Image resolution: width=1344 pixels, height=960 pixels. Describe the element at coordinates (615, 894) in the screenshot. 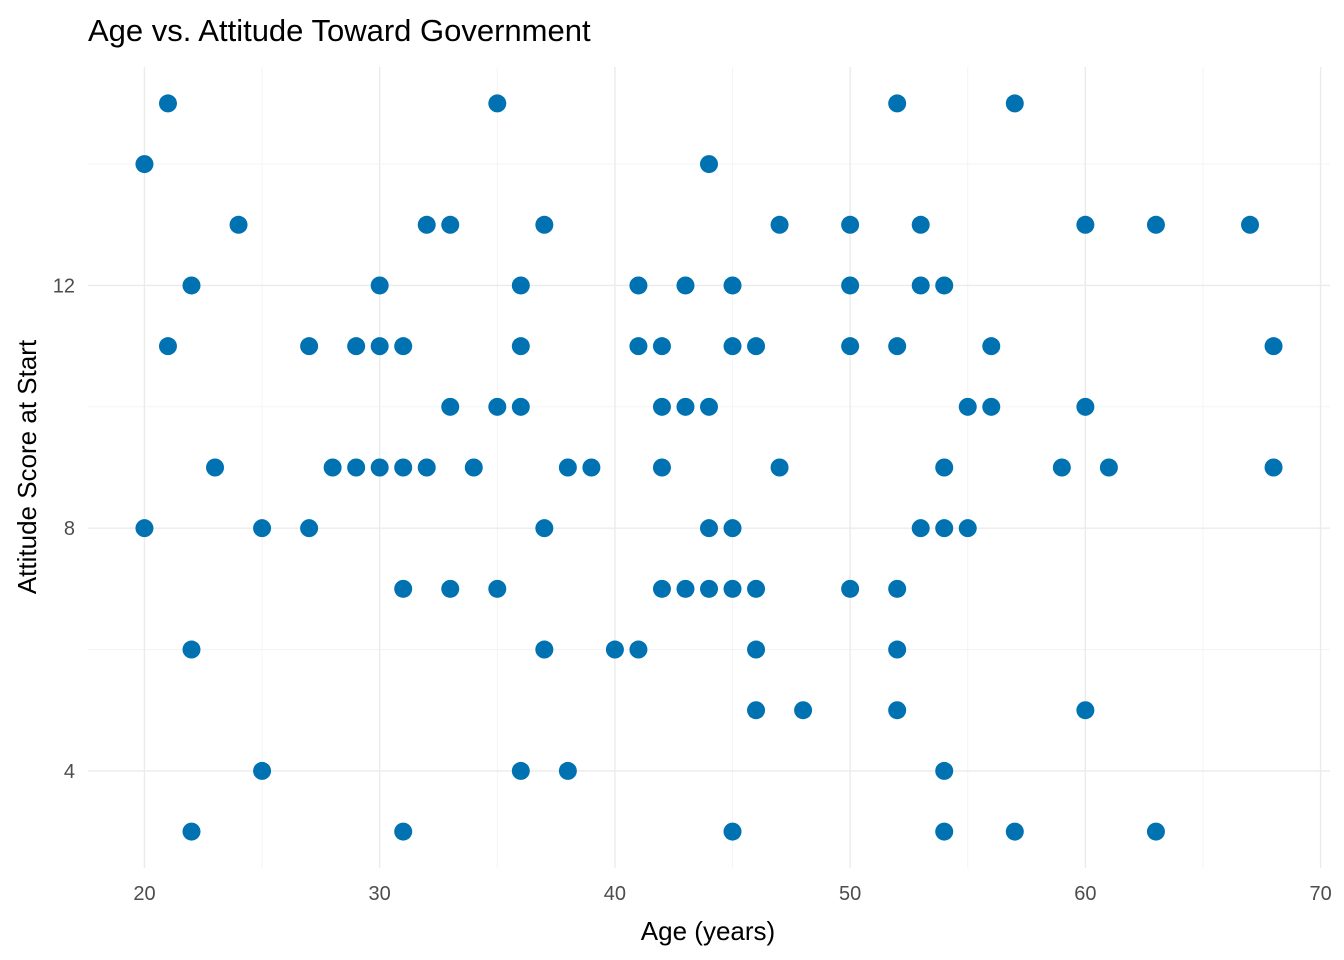

I see `x-tick-label: 40` at that location.